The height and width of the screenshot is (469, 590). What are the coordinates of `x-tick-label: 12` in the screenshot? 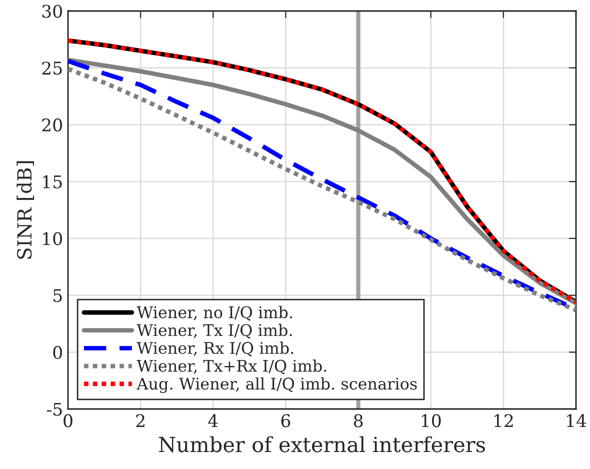 It's located at (503, 421).